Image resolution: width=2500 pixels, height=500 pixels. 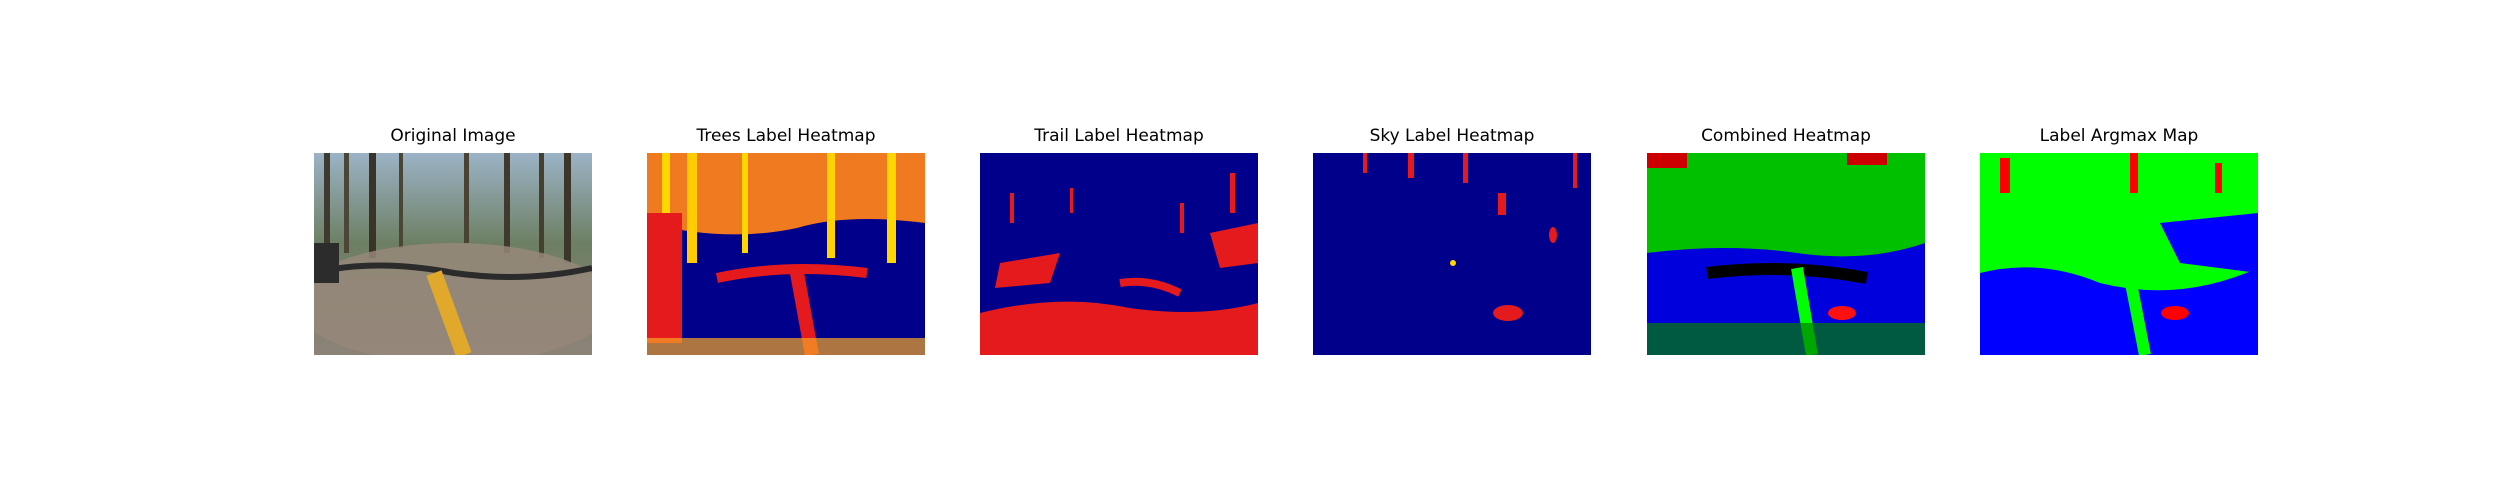 What do you see at coordinates (1786, 254) in the screenshot?
I see `combined-heatmap-image` at bounding box center [1786, 254].